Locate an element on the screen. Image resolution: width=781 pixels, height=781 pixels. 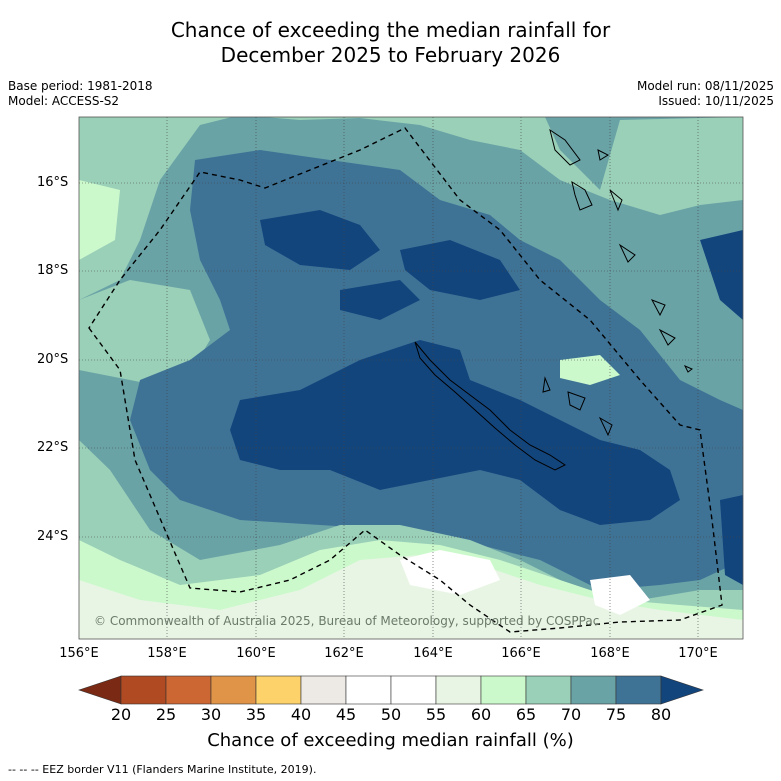
colorbar-tick: 30 is located at coordinates (211, 714).